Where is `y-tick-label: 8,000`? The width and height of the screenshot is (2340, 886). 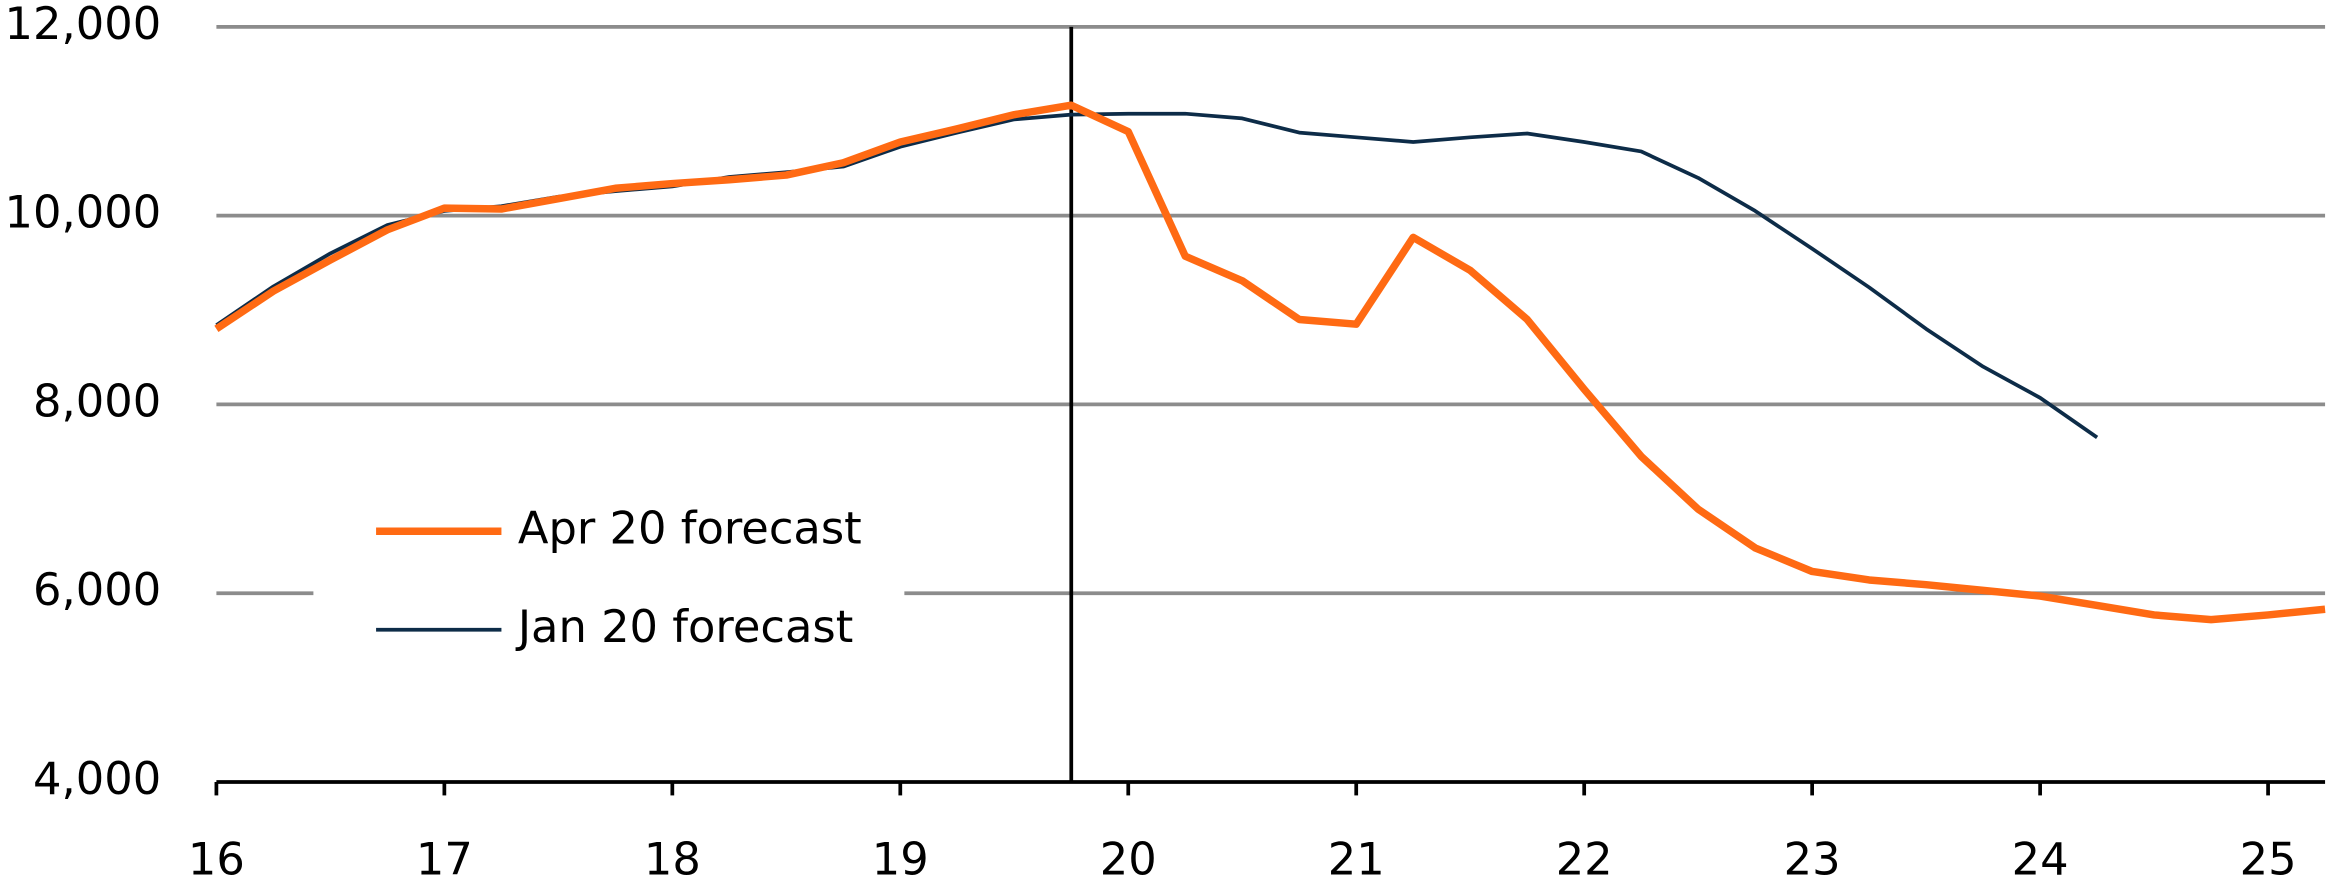
y-tick-label: 8,000 is located at coordinates (97, 400).